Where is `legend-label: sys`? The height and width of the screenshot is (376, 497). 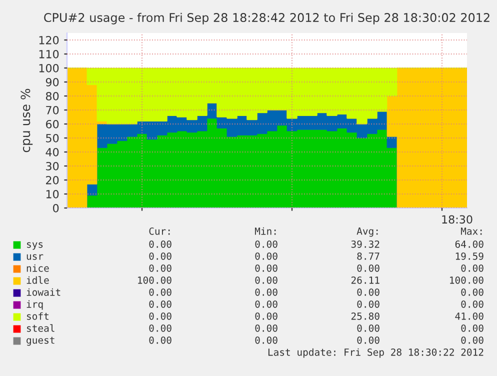
legend-label: sys is located at coordinates (35, 246).